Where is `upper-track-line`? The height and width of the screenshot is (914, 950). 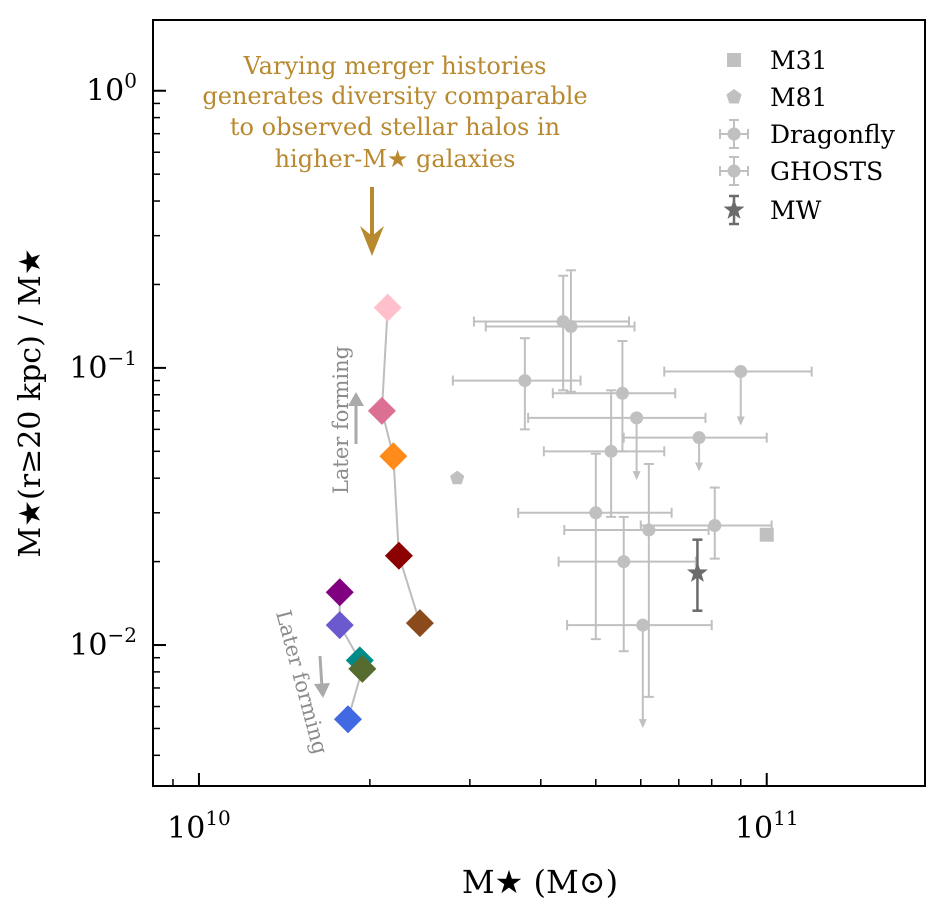 upper-track-line is located at coordinates (400, 465).